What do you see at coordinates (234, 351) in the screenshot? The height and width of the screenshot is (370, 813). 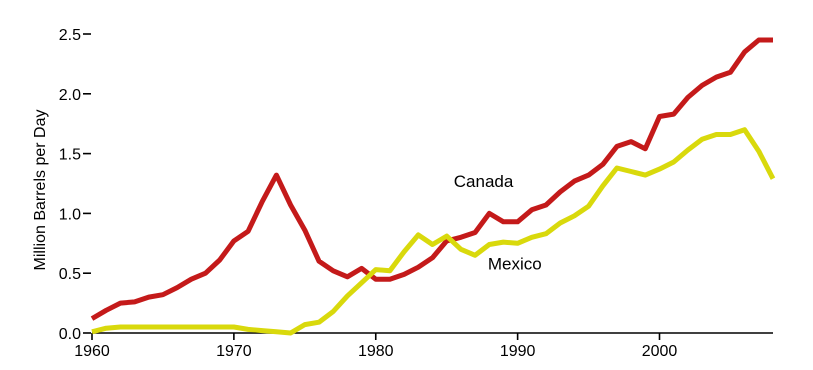 I see `x-tick-label: 1970` at bounding box center [234, 351].